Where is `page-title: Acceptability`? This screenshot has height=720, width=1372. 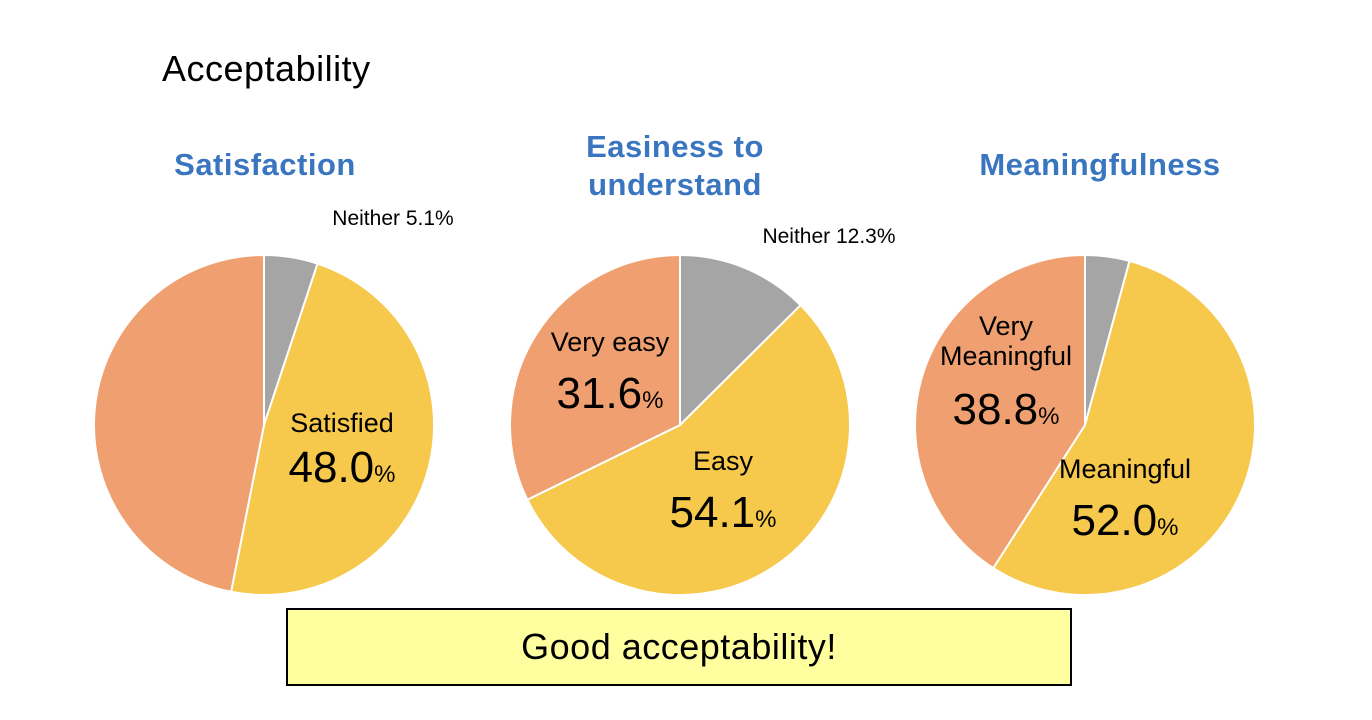
page-title: Acceptability is located at coordinates (266, 68).